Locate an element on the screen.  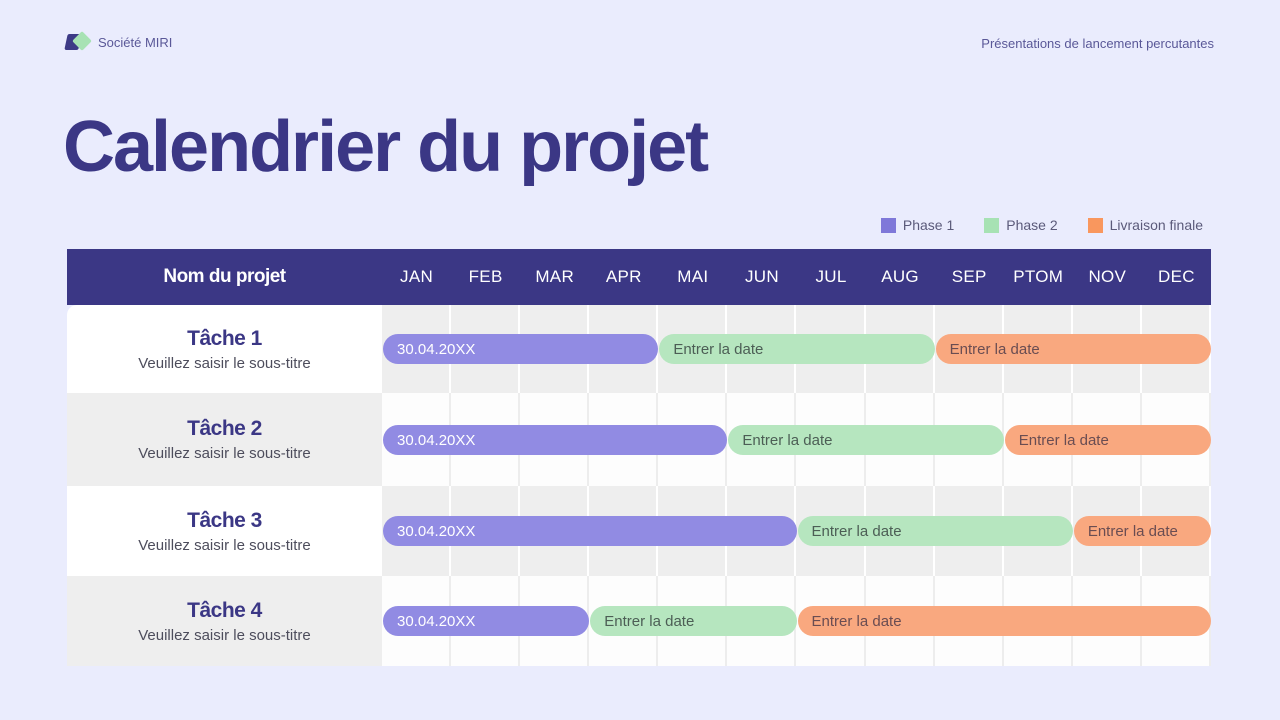
legend: Phase 1 Phase 2 Livraison finale is located at coordinates (1041, 225).